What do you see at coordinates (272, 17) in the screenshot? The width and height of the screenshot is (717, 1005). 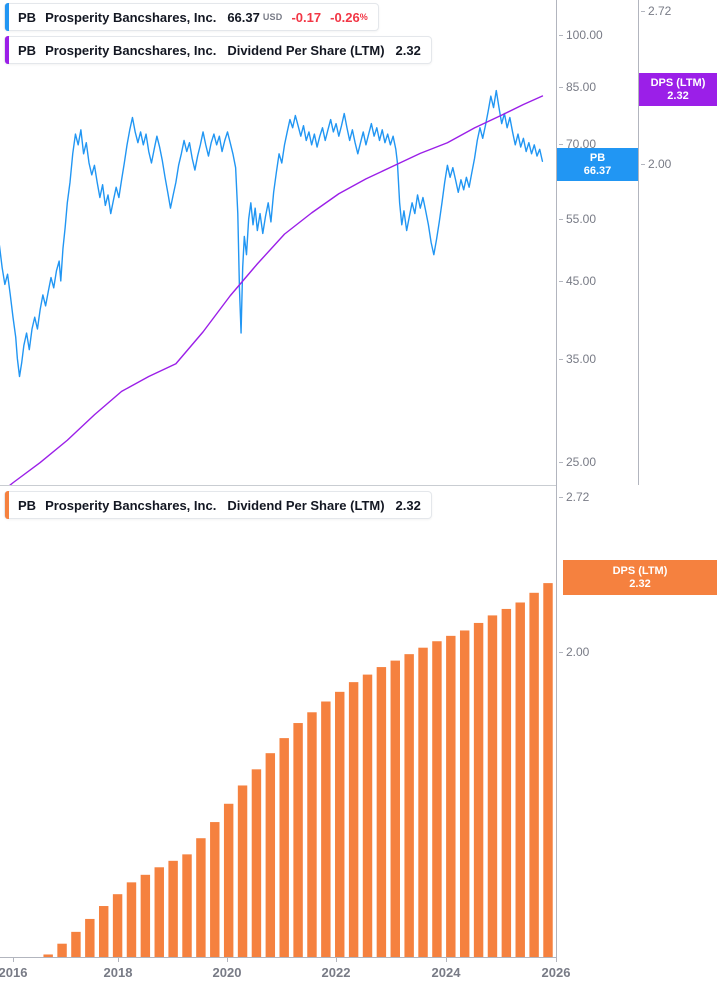 I see `legend-currency: USD` at bounding box center [272, 17].